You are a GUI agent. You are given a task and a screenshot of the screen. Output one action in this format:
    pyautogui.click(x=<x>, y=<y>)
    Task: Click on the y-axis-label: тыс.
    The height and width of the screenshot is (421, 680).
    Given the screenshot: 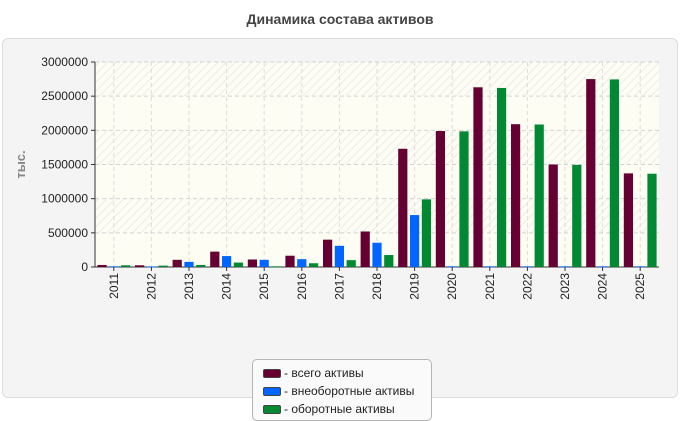 What is the action you would take?
    pyautogui.click(x=20, y=164)
    